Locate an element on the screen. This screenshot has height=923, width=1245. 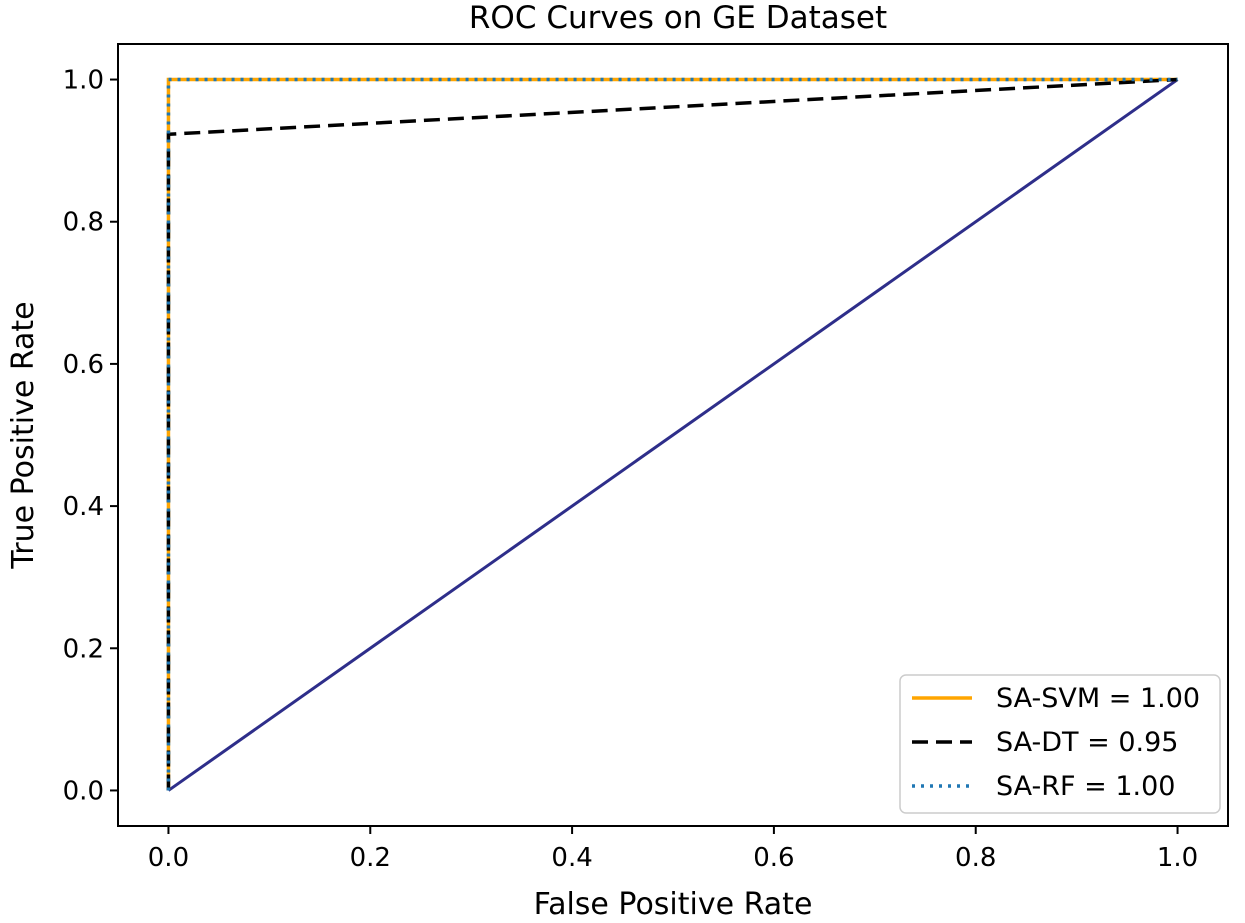
x-tick-label: 0.0 is located at coordinates (168, 858).